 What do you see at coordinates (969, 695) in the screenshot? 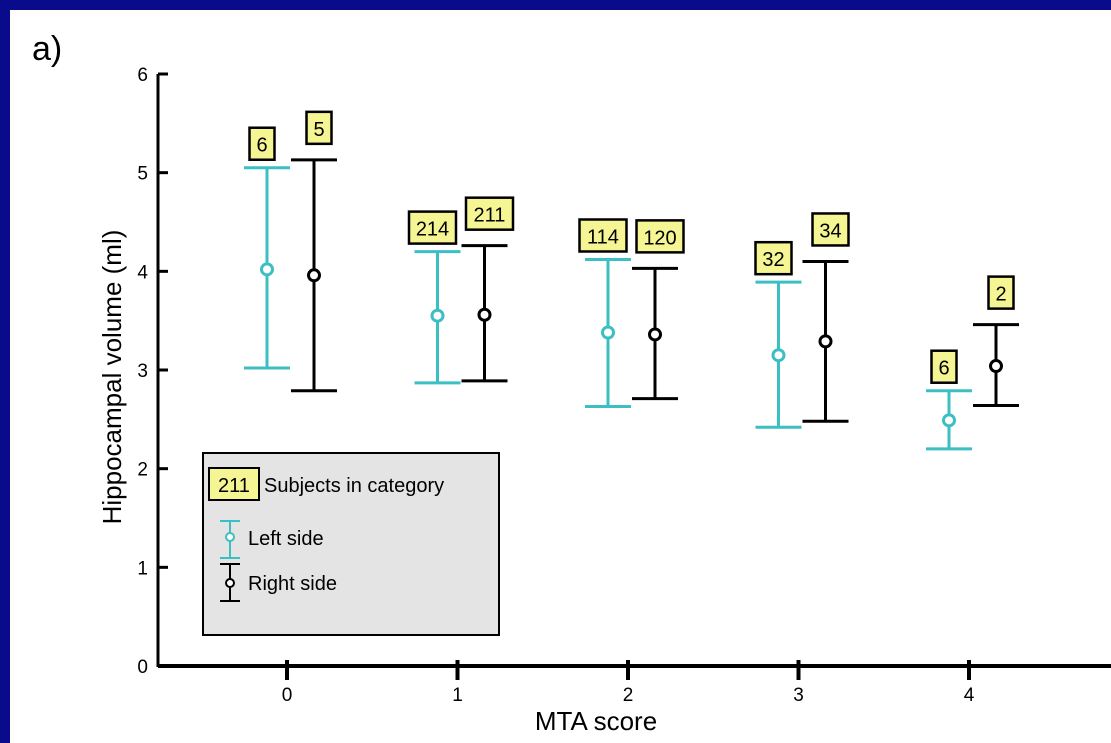
I see `x-tick-label: 4` at bounding box center [969, 695].